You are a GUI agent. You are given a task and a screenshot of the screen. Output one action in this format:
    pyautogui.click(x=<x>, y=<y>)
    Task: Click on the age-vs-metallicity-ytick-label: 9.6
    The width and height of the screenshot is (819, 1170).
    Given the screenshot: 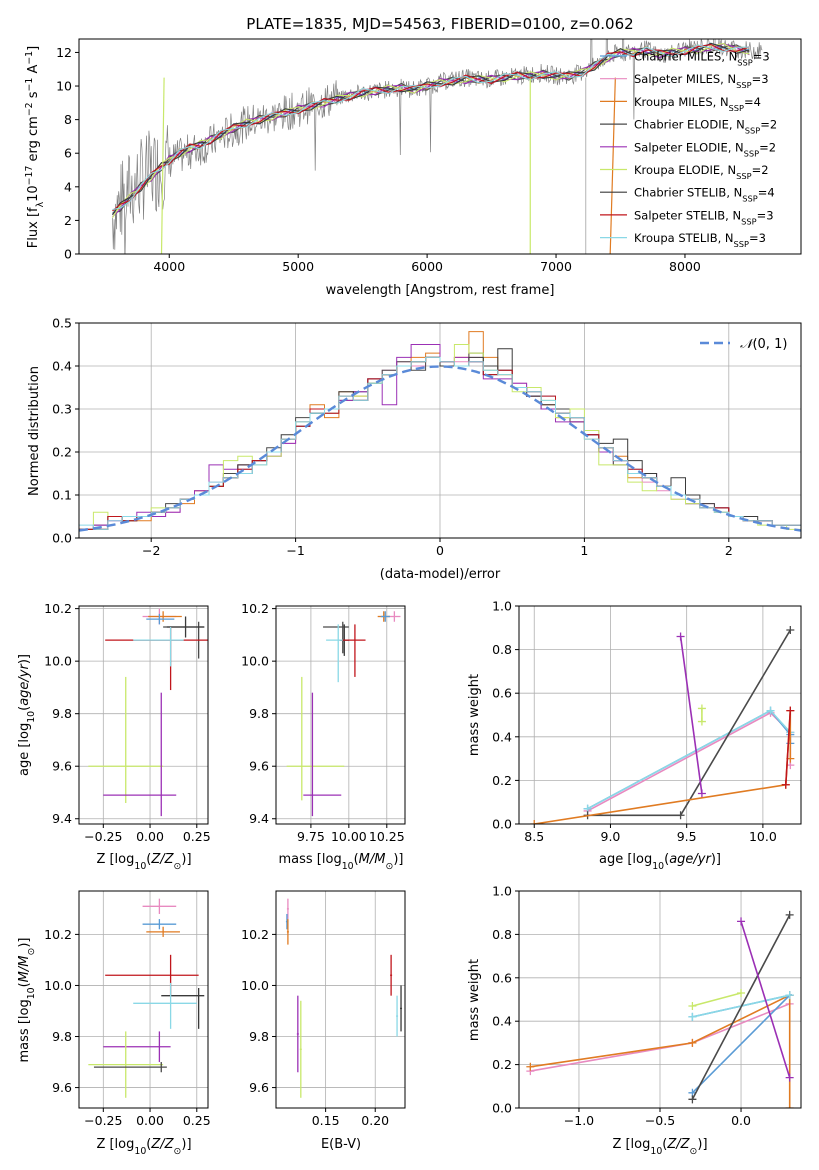 What is the action you would take?
    pyautogui.click(x=62, y=766)
    